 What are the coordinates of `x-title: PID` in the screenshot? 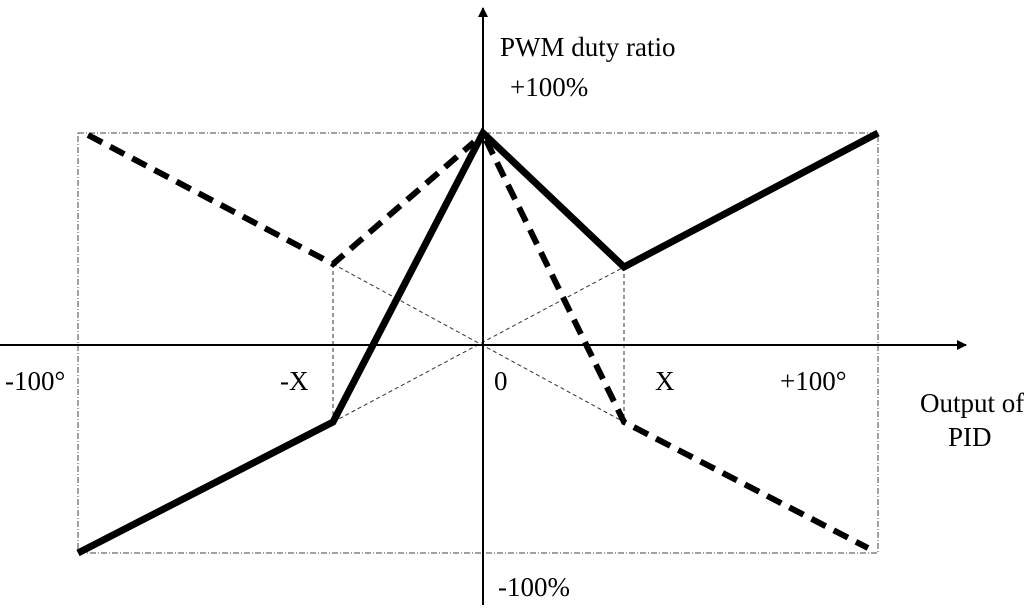 It's located at (970, 437).